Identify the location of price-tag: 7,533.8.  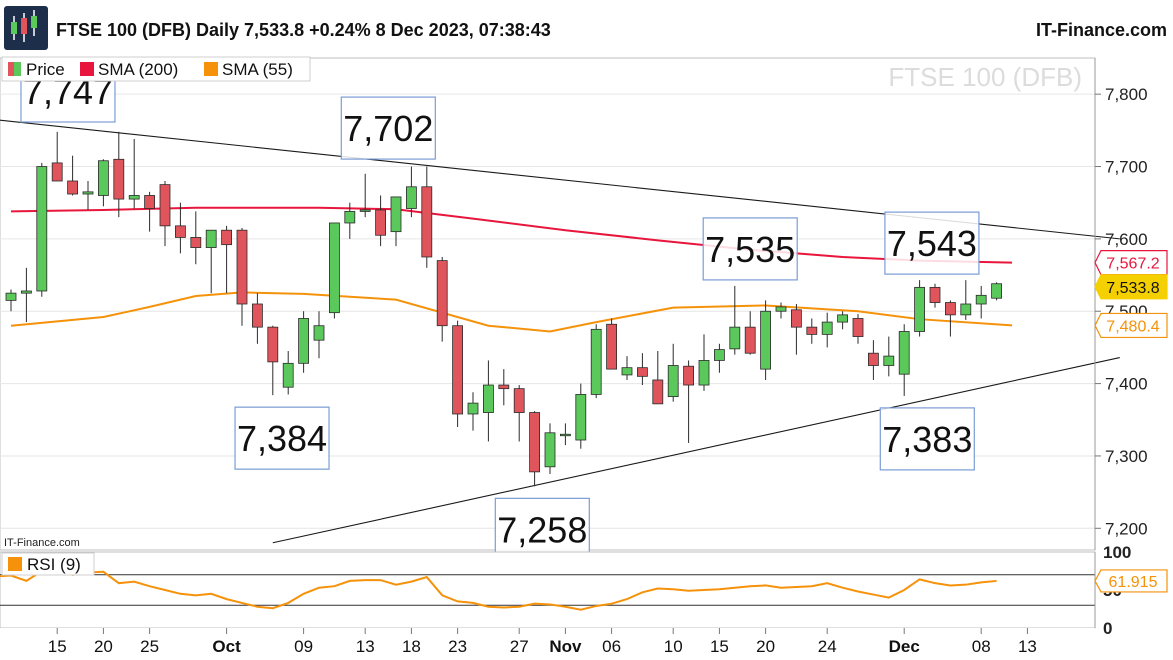
(1131, 287).